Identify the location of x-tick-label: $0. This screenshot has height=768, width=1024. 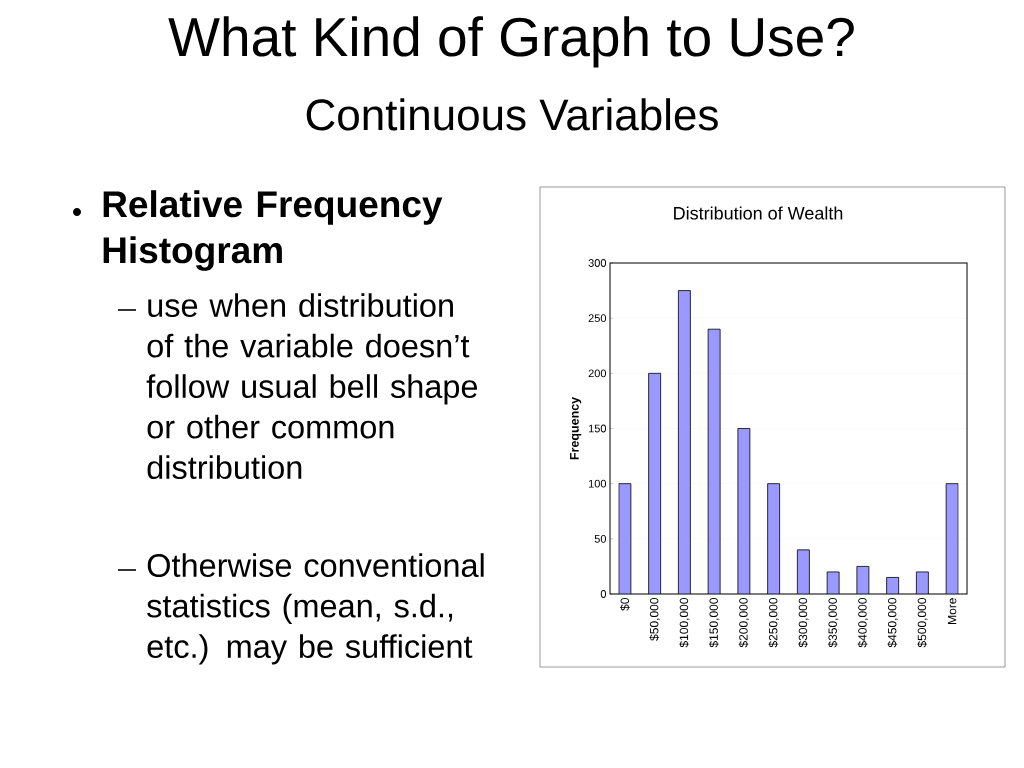
(625, 604).